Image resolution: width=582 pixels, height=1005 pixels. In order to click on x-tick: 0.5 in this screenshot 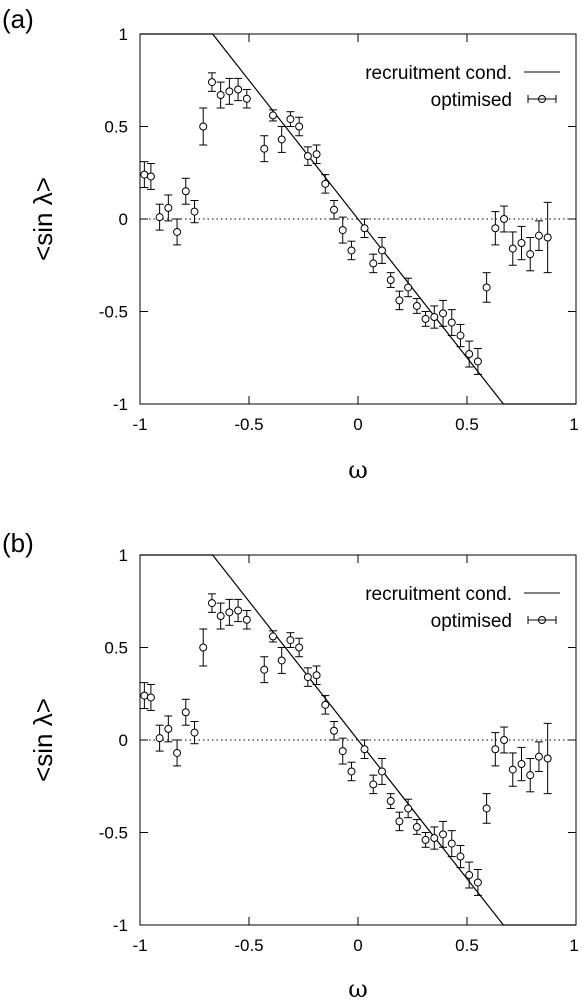, I will do `click(467, 234)`.